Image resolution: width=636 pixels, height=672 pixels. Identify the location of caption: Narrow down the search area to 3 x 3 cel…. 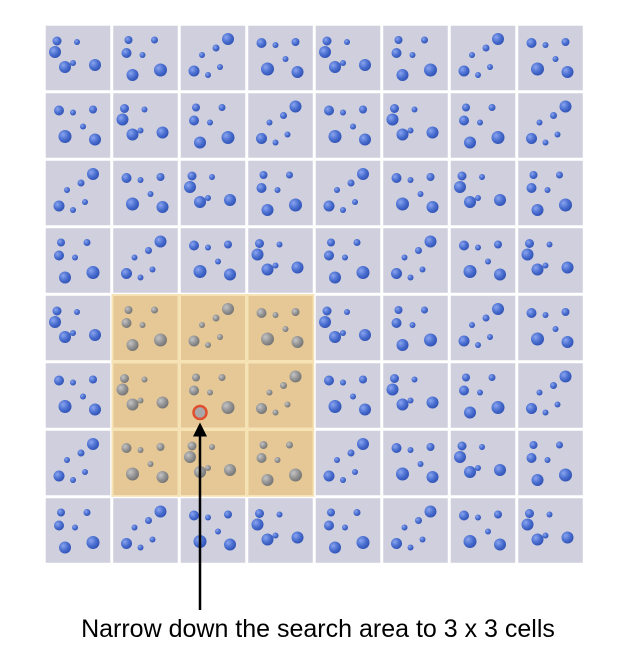
(318, 629).